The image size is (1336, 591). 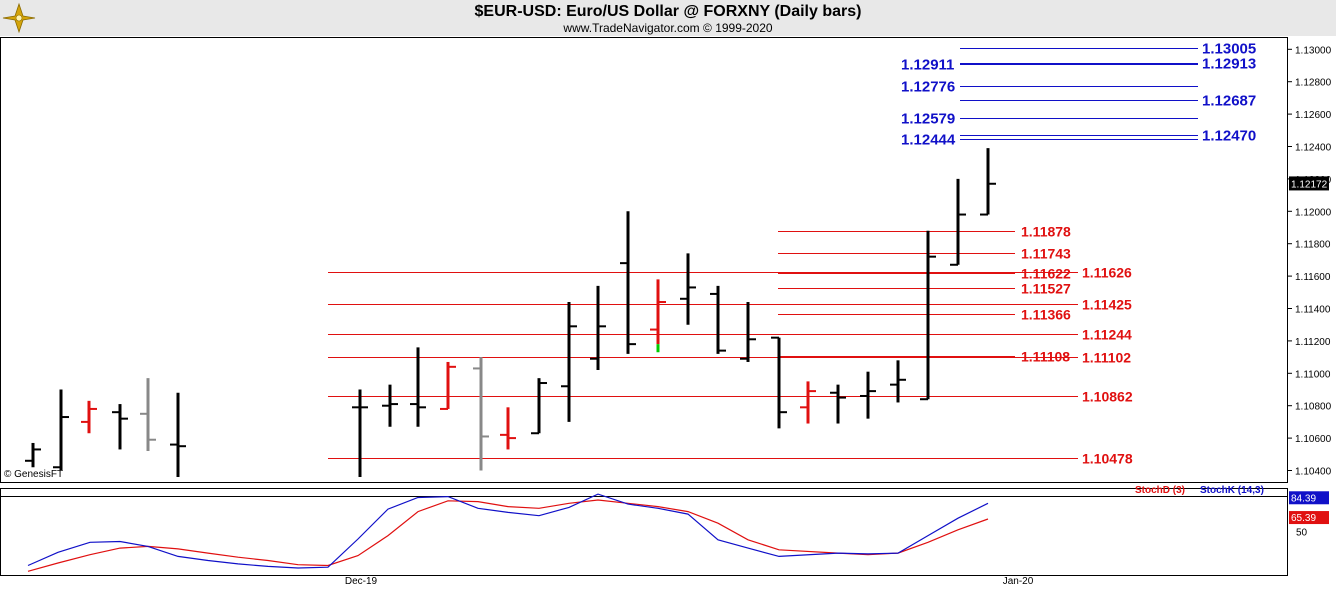 What do you see at coordinates (508, 535) in the screenshot?
I see `stochd-line` at bounding box center [508, 535].